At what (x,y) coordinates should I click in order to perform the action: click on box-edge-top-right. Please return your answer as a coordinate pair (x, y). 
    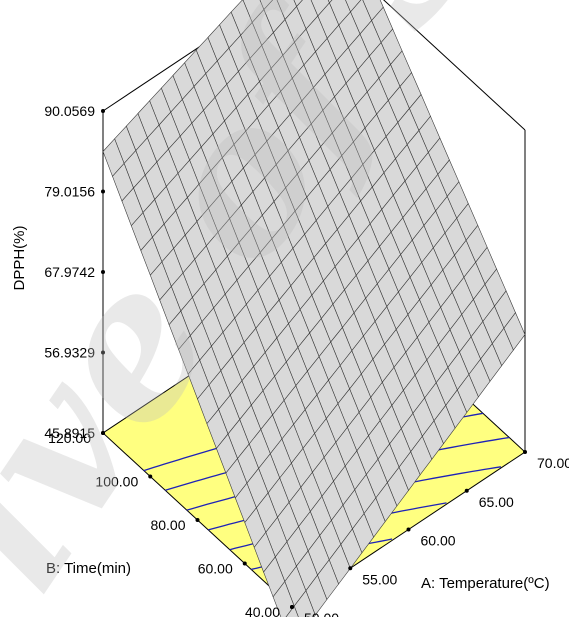
    Looking at the image, I should click on (454, 65).